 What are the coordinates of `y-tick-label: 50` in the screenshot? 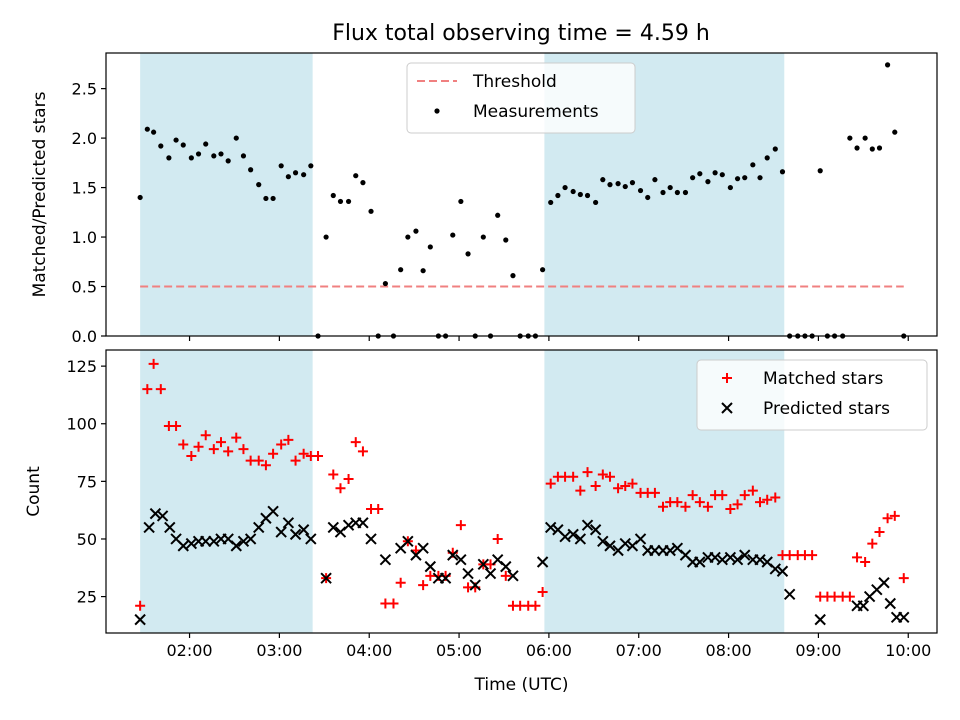 It's located at (87, 539).